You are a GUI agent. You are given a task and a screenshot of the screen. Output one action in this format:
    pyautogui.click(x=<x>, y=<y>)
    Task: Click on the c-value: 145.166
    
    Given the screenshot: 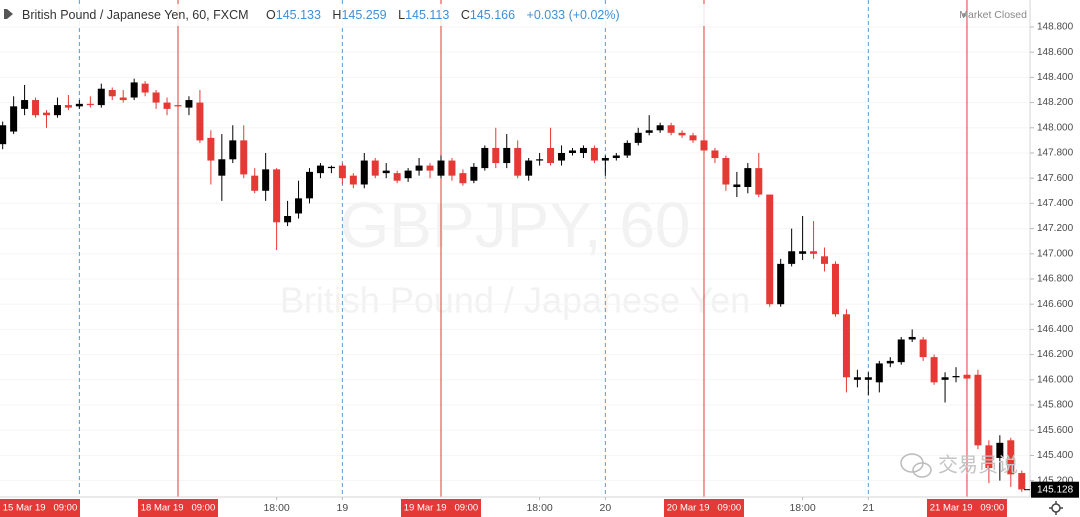 What is the action you would take?
    pyautogui.click(x=492, y=15)
    